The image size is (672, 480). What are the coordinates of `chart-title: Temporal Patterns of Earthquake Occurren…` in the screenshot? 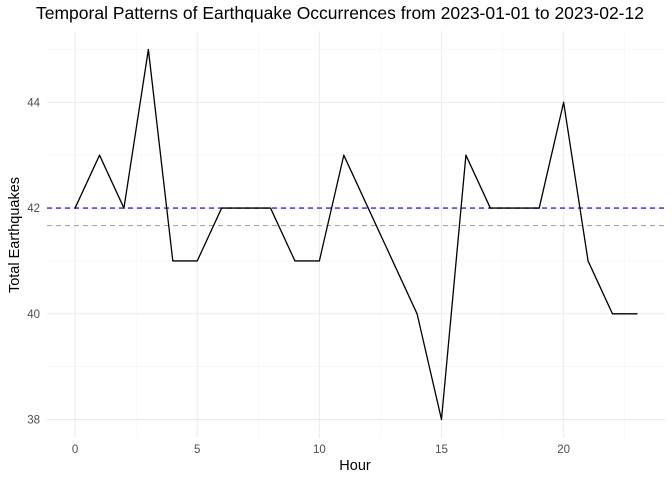 It's located at (340, 13).